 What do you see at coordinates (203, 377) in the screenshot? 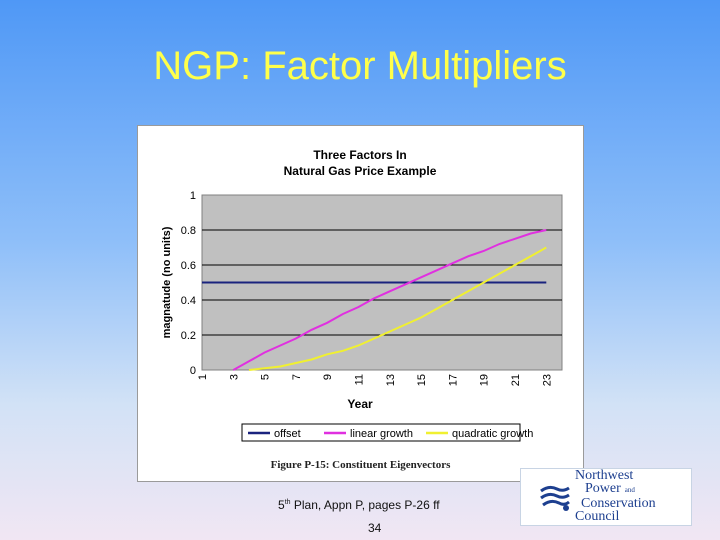
I see `x-tick-label: 1` at bounding box center [203, 377].